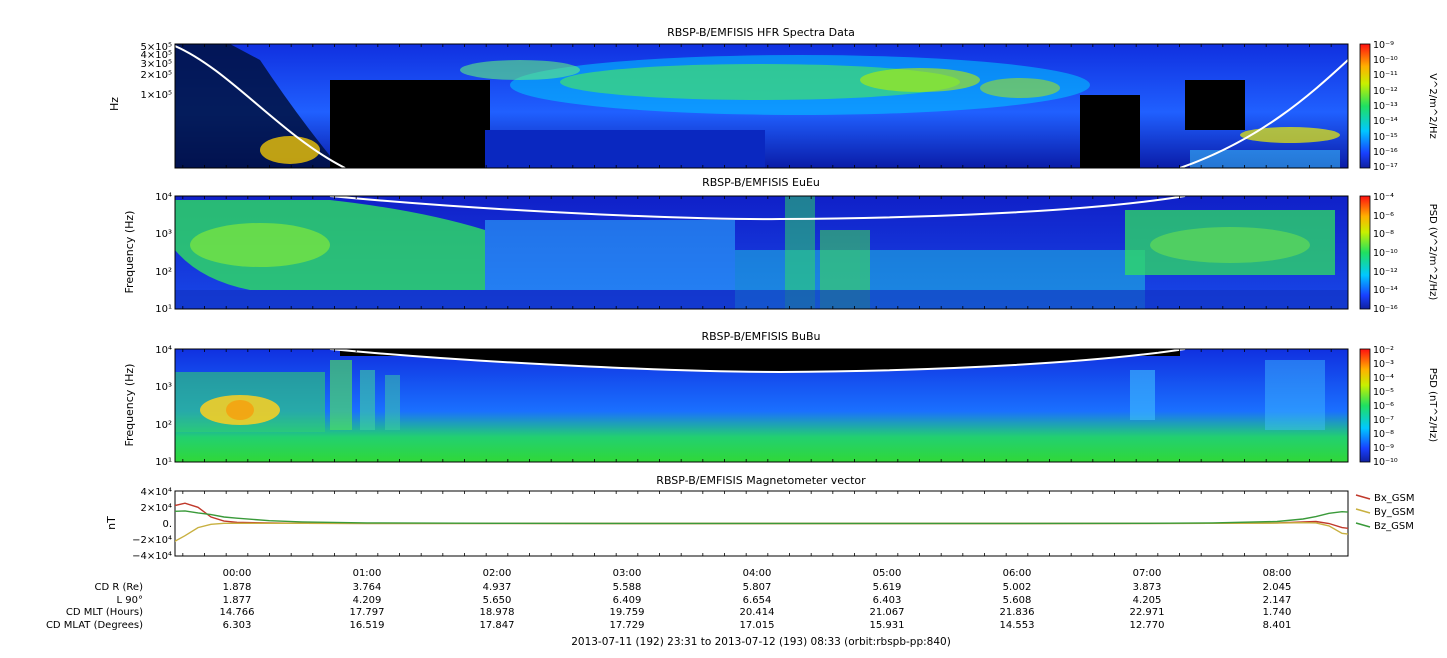 This screenshot has height=658, width=1447. I want to click on ephemeris-value: 1.877, so click(237, 600).